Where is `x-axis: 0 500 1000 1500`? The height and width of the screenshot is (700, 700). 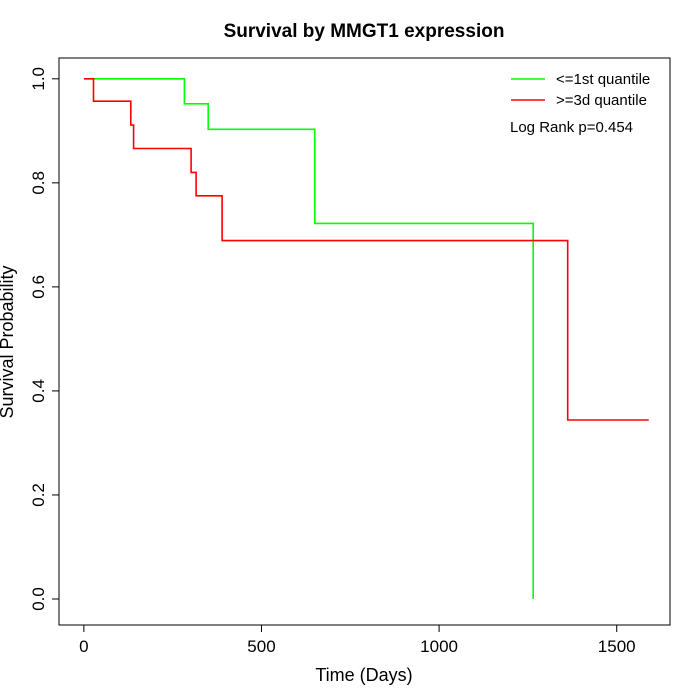 x-axis: 0 500 1000 1500 is located at coordinates (357, 640).